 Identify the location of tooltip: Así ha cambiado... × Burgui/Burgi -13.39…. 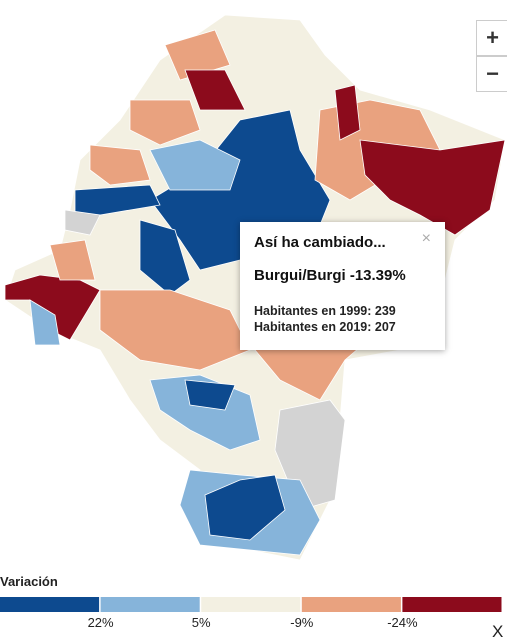
(342, 286).